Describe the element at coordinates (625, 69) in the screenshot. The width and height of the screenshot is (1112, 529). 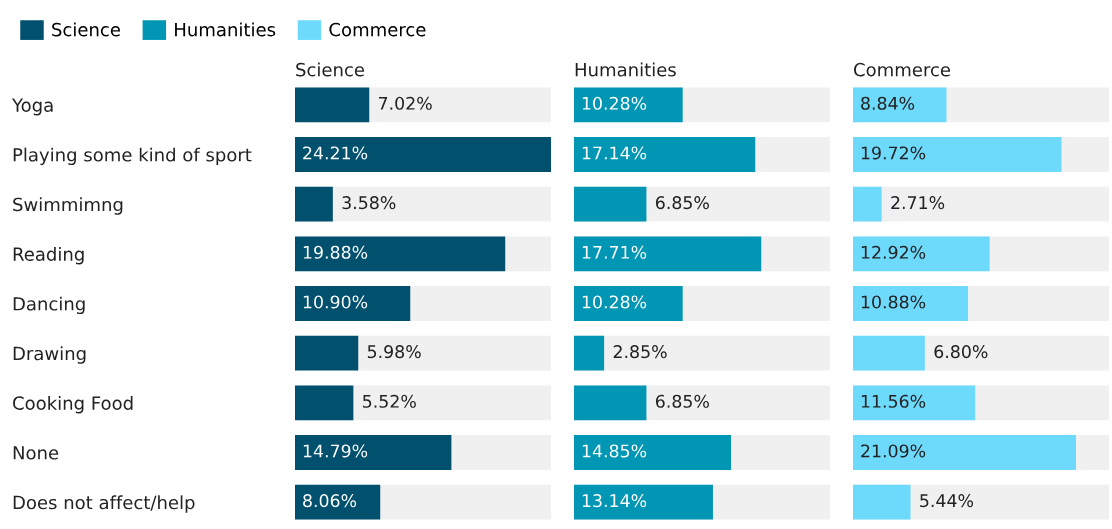
I see `chart-title: Humanities` at that location.